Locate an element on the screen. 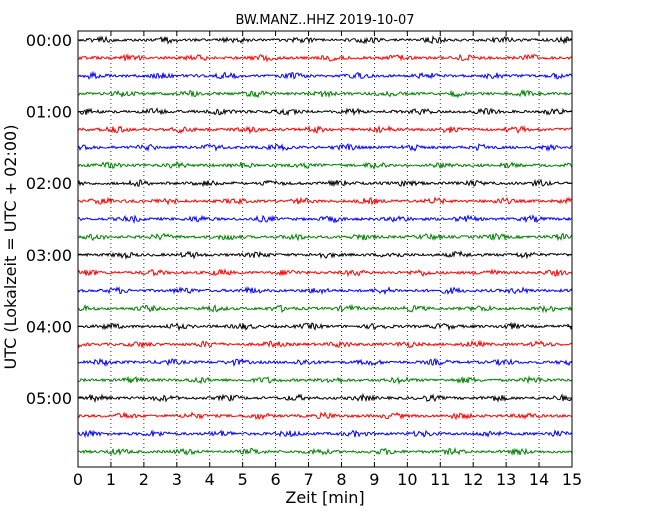 The width and height of the screenshot is (650, 520). x-tick-label: 10 is located at coordinates (407, 479).